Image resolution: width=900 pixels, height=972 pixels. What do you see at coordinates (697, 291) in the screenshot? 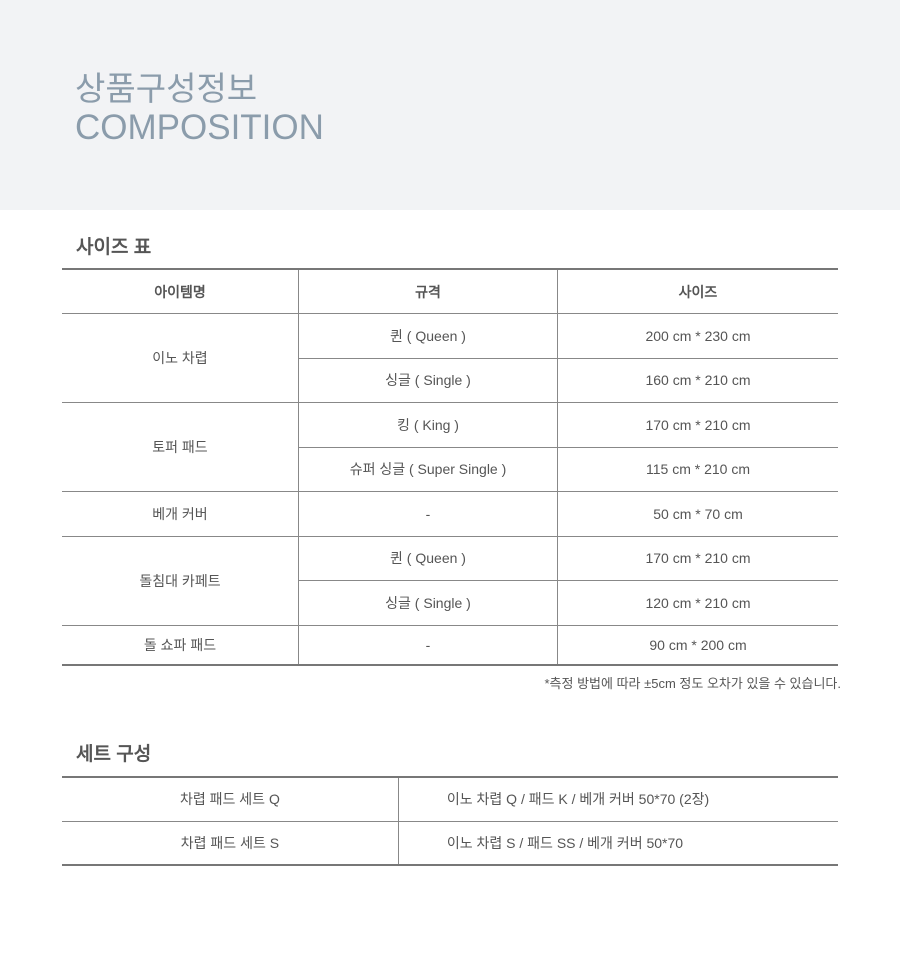
I see `header-size: 사이즈` at bounding box center [697, 291].